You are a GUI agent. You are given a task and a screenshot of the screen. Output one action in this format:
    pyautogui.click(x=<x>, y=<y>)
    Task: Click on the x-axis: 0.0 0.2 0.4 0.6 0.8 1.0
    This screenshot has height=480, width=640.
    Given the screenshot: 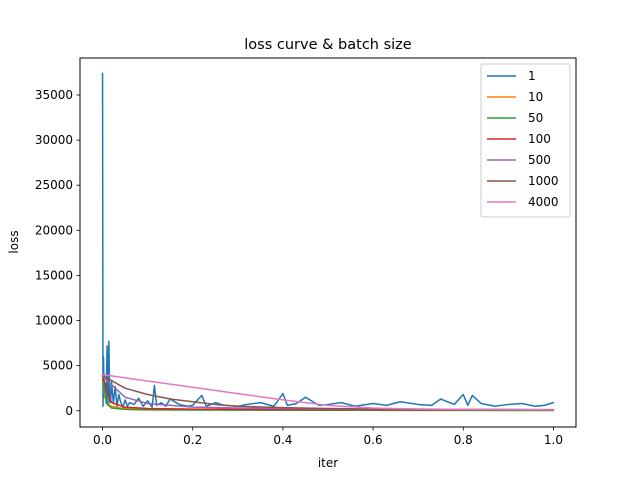 What is the action you would take?
    pyautogui.click(x=328, y=437)
    